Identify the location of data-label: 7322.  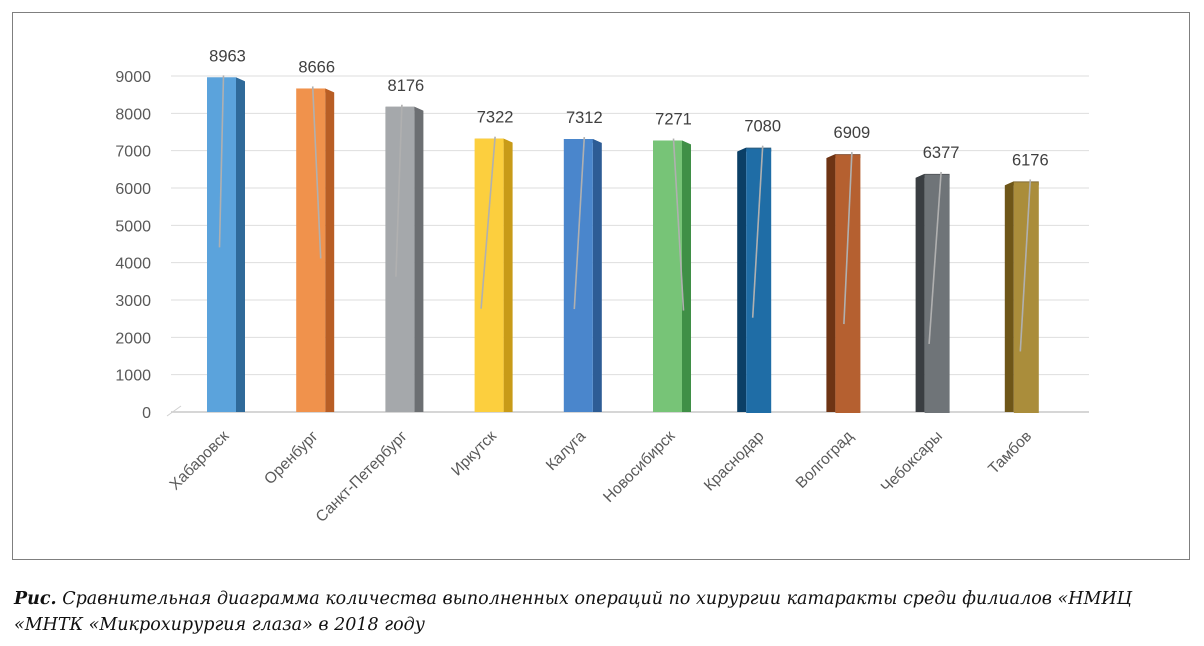
(495, 118).